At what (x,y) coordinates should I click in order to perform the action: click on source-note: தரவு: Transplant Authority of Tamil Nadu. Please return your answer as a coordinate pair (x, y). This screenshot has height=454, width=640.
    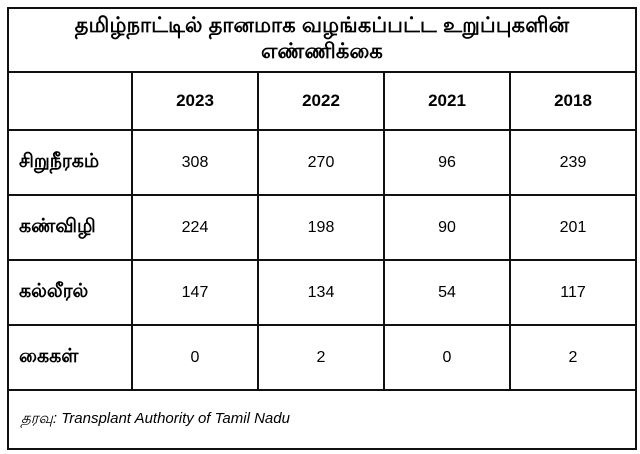
    Looking at the image, I should click on (322, 419).